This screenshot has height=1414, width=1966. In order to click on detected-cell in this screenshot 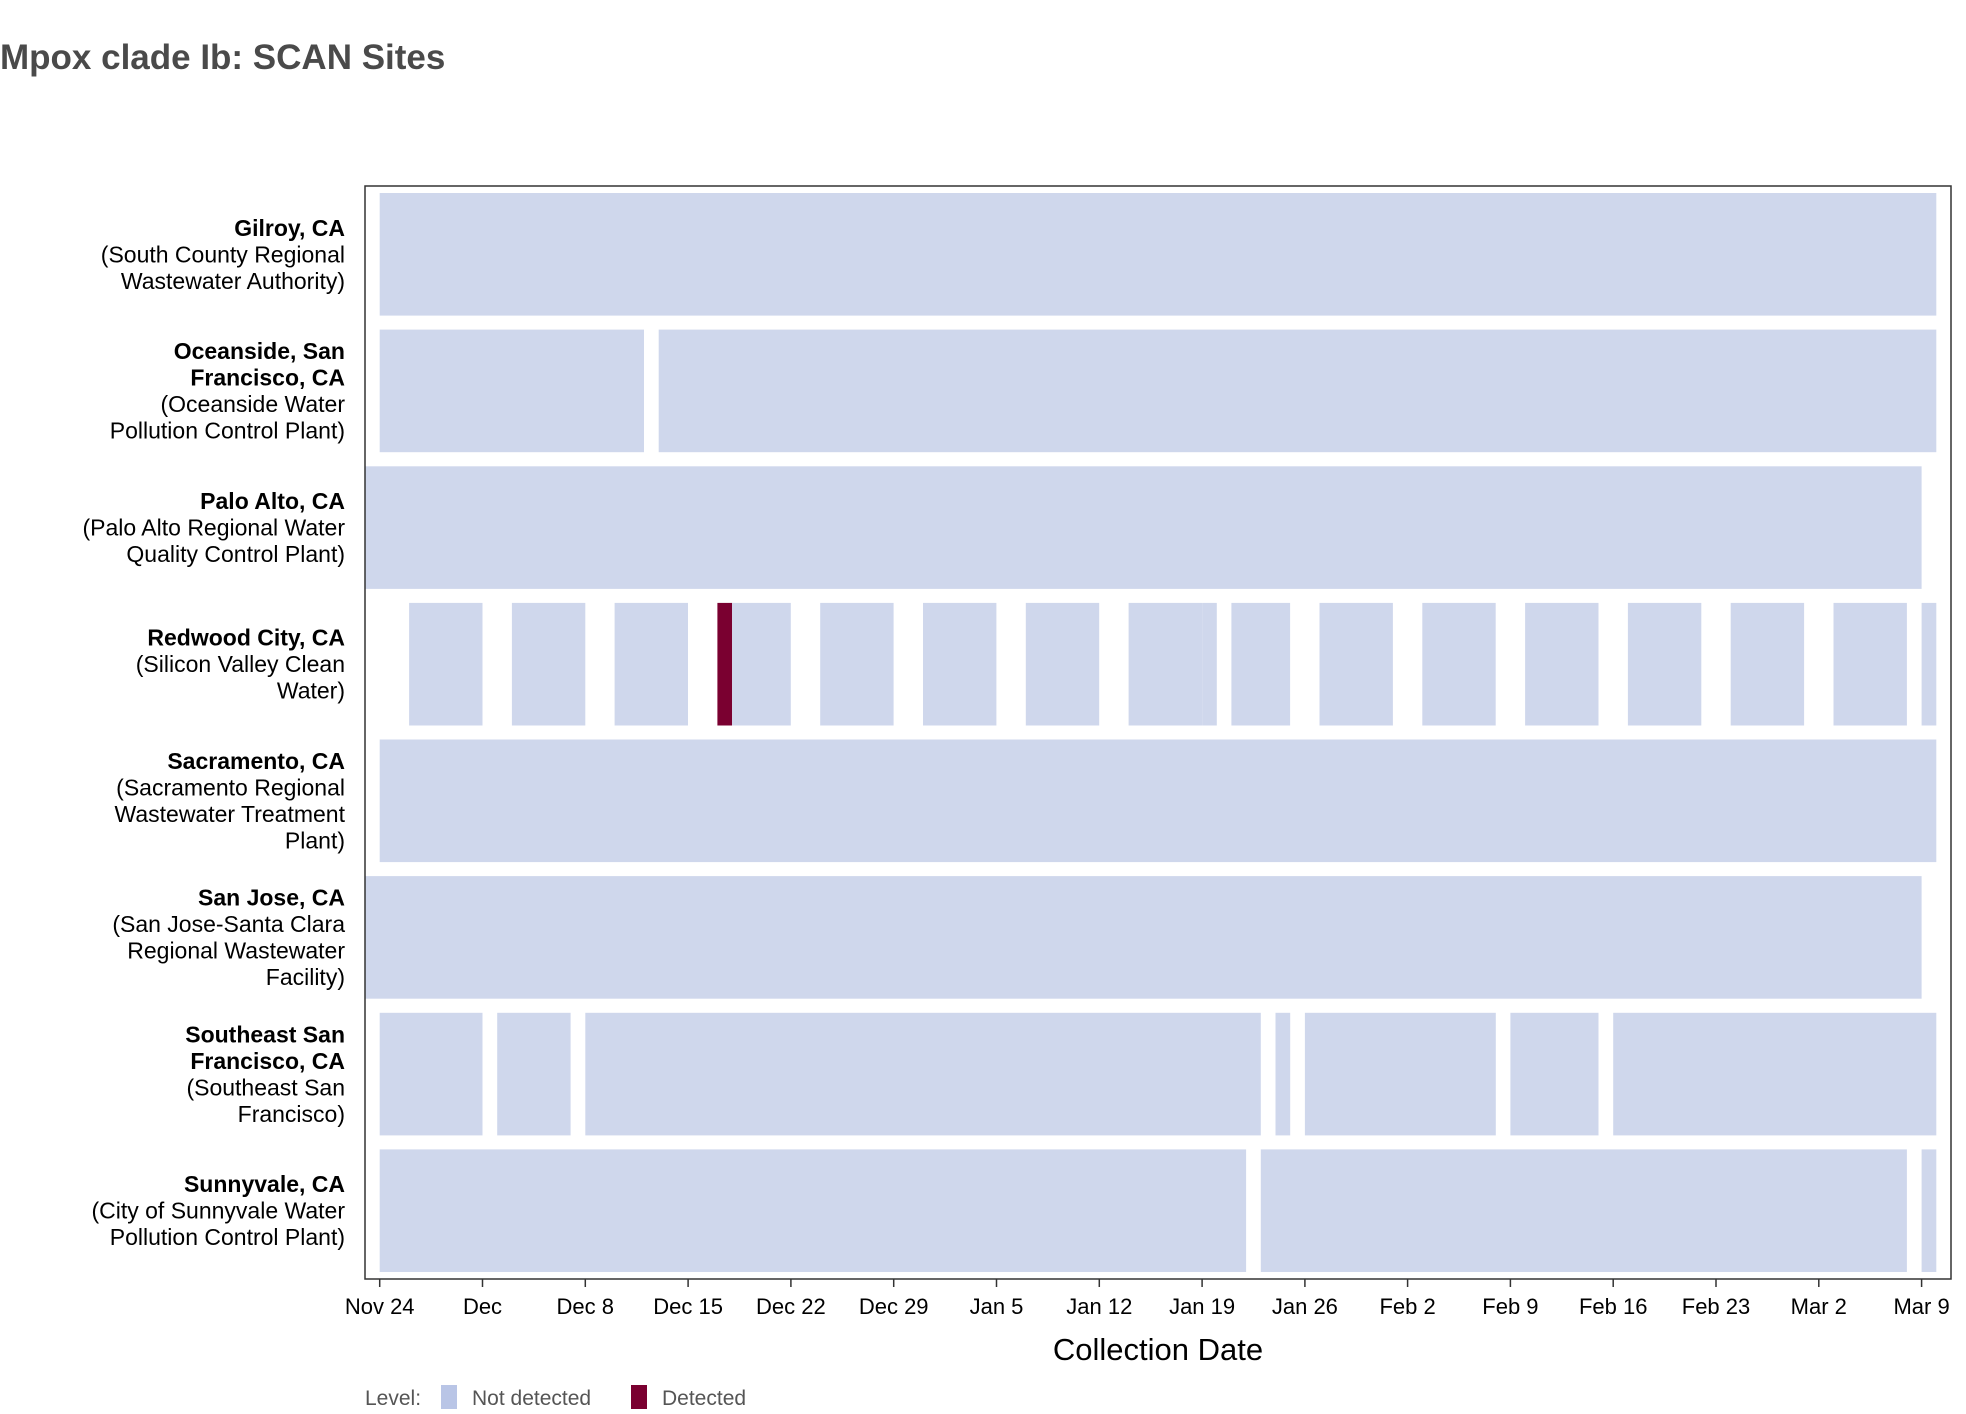, I will do `click(725, 664)`.